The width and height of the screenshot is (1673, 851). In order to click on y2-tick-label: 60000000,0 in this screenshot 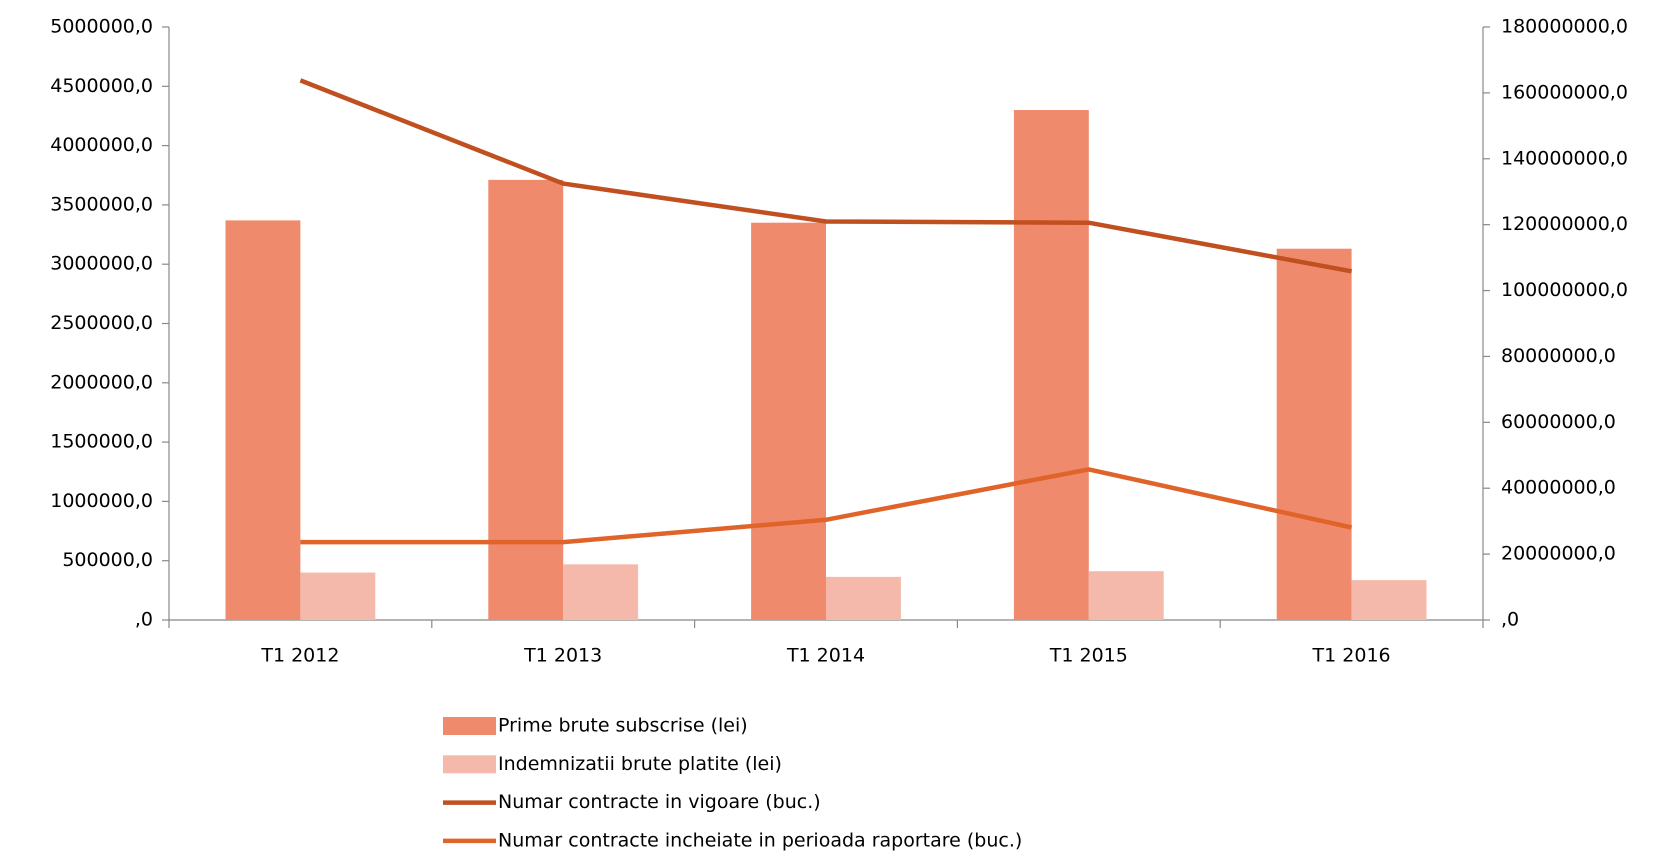, I will do `click(1558, 422)`.